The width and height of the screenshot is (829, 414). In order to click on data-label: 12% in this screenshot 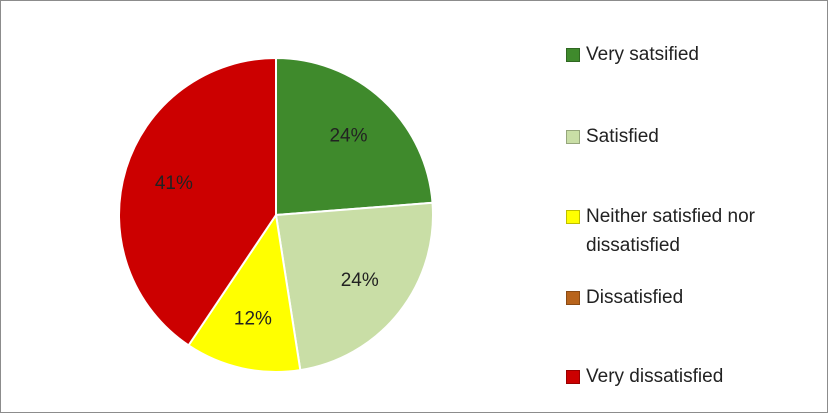, I will do `click(253, 318)`.